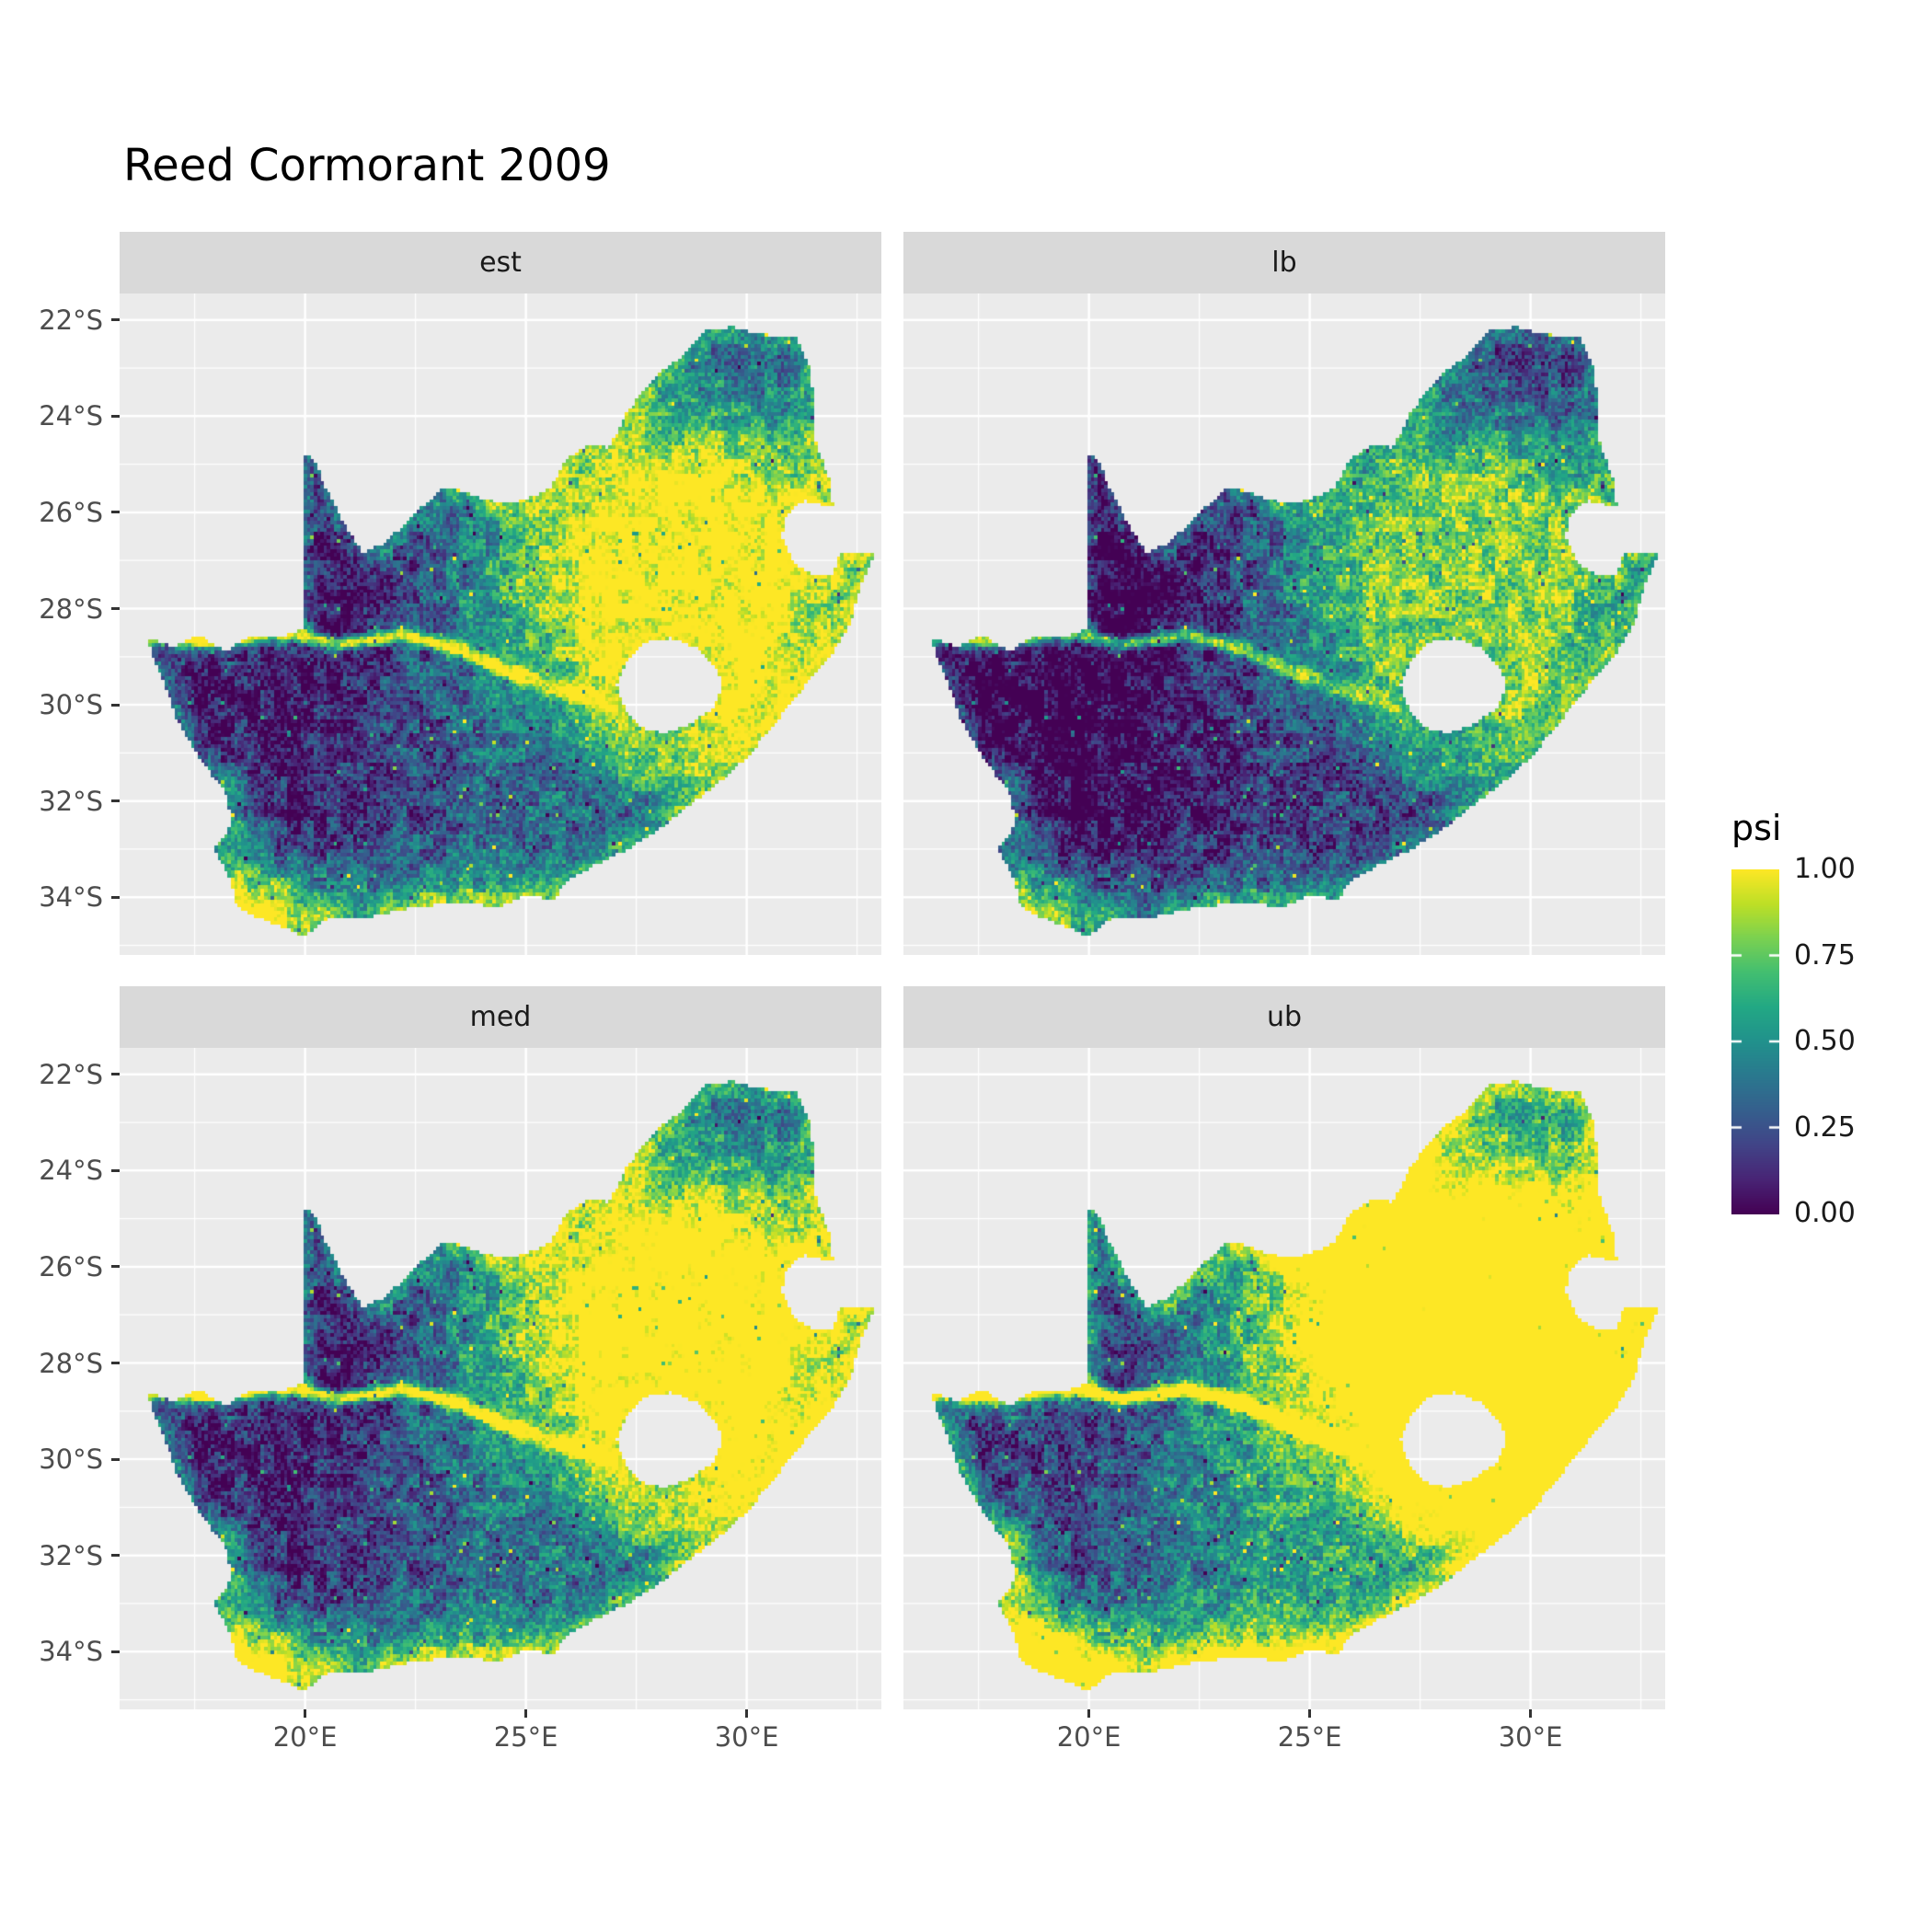  What do you see at coordinates (500, 624) in the screenshot?
I see `map-panel-est` at bounding box center [500, 624].